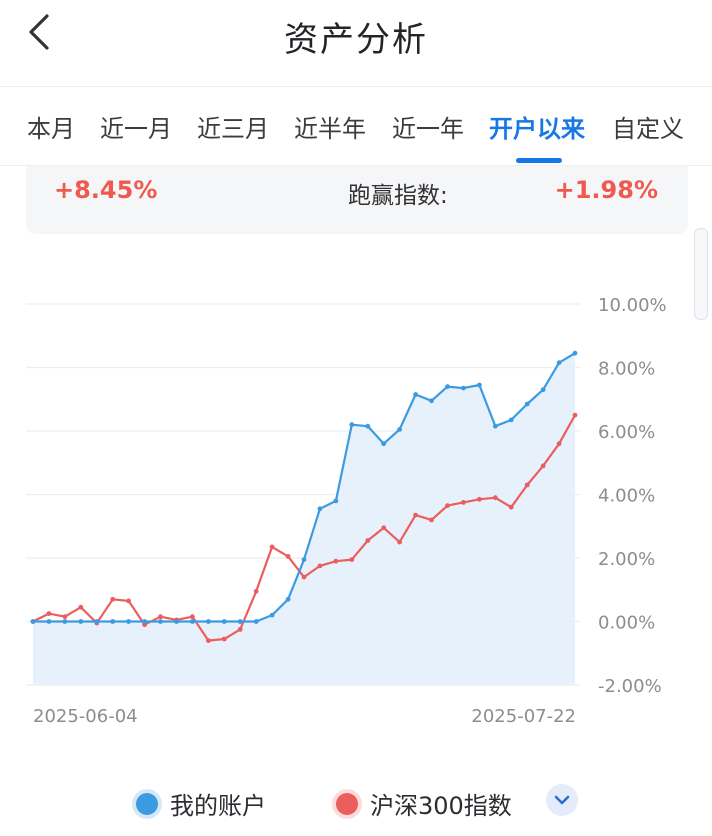  Describe the element at coordinates (539, 160) in the screenshot. I see `active-tab-indicator` at that location.